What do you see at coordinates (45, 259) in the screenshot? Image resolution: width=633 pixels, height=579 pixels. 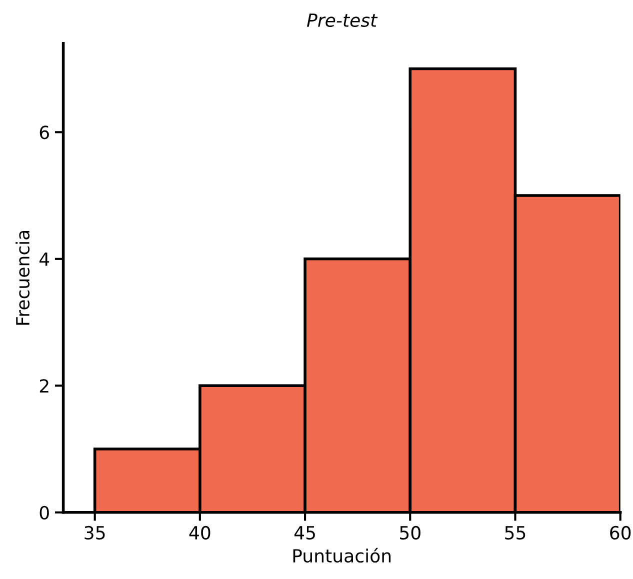 I see `y-tick-label: 4` at bounding box center [45, 259].